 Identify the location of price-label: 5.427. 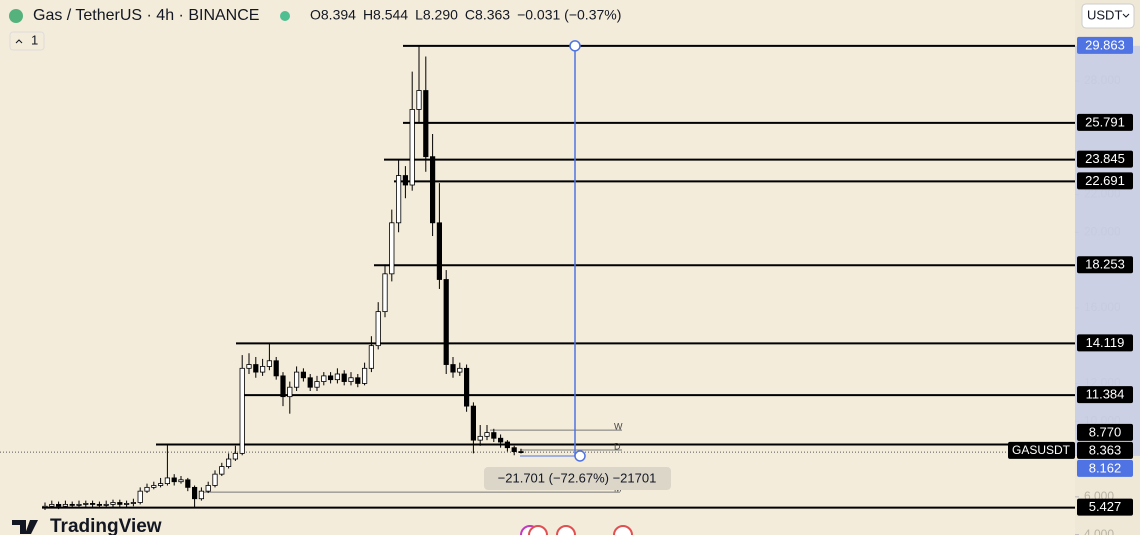
(1105, 506).